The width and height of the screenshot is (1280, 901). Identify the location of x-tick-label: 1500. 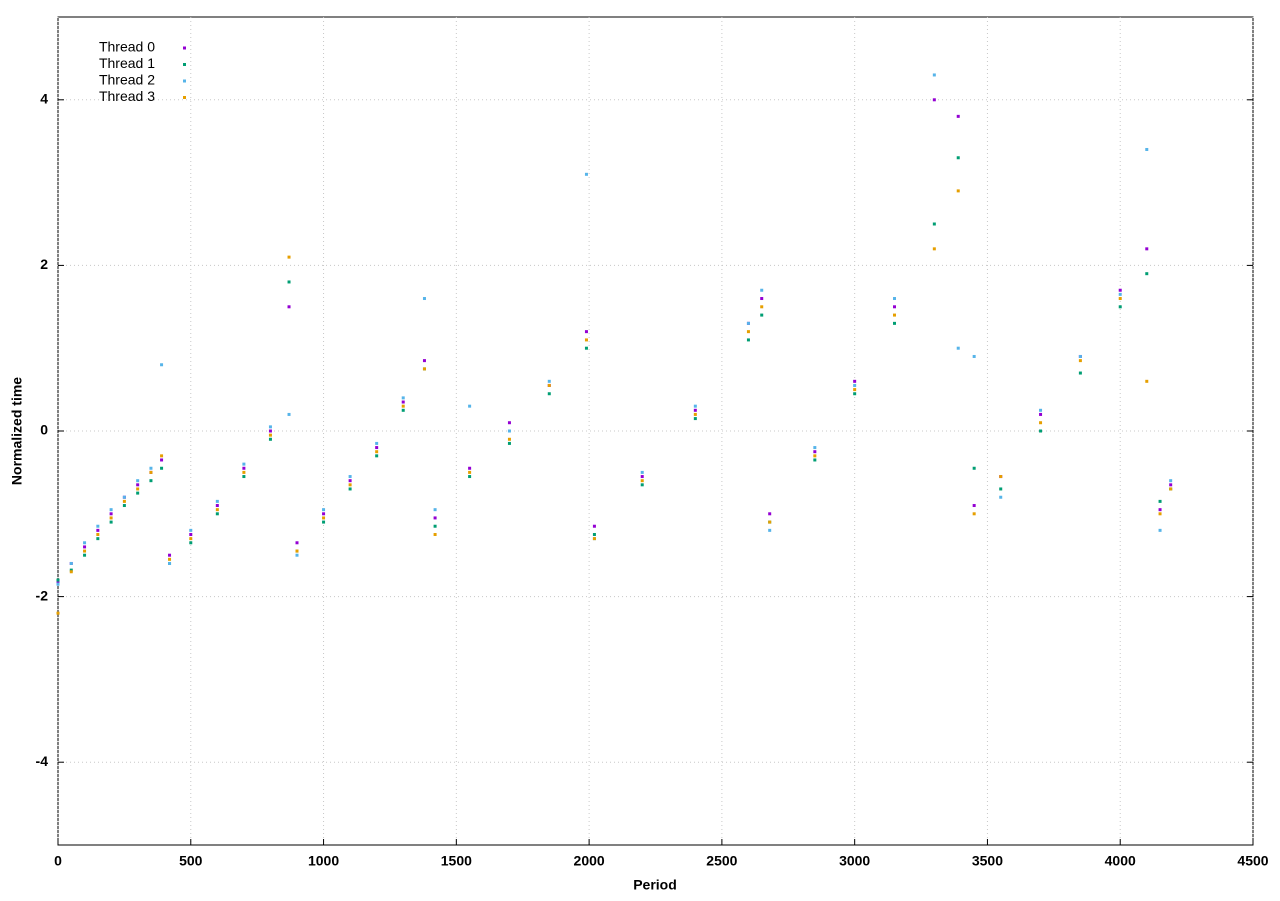
(456, 861).